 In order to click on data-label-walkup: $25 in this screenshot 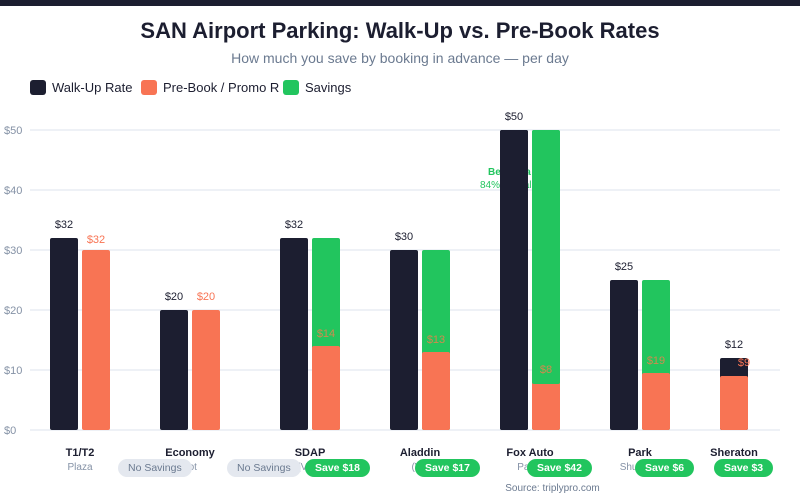, I will do `click(624, 267)`.